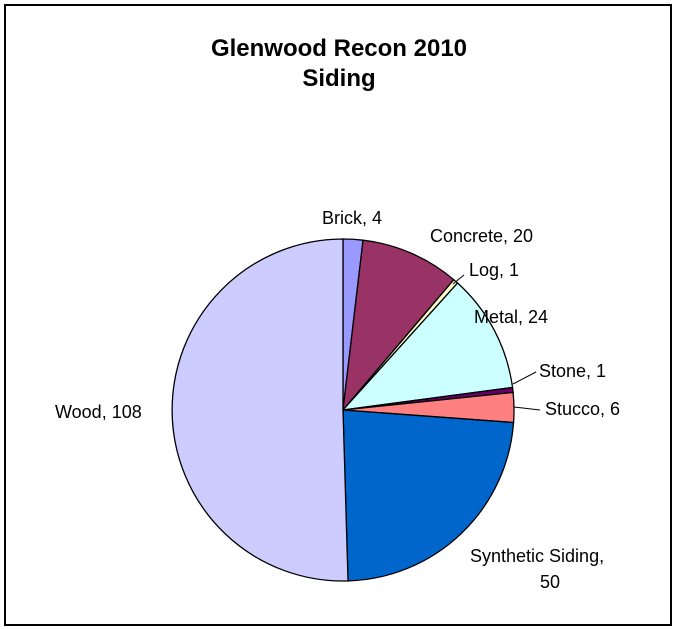 The image size is (678, 629). What do you see at coordinates (428, 495) in the screenshot?
I see `pie-slice-synthetic-siding` at bounding box center [428, 495].